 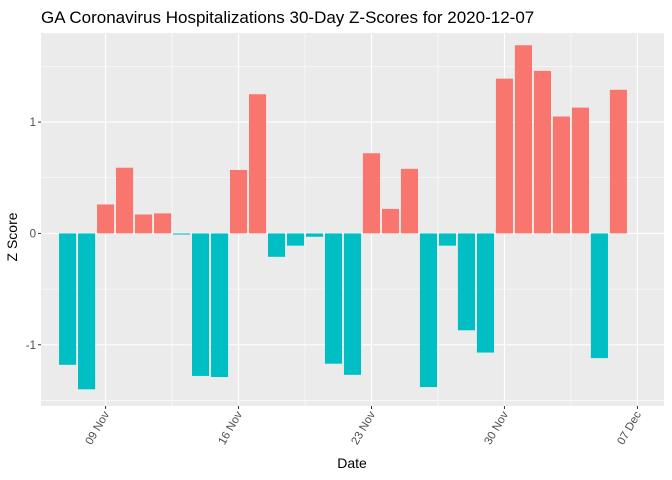 What do you see at coordinates (496, 428) in the screenshot?
I see `x-tick-label: 30 Nov` at bounding box center [496, 428].